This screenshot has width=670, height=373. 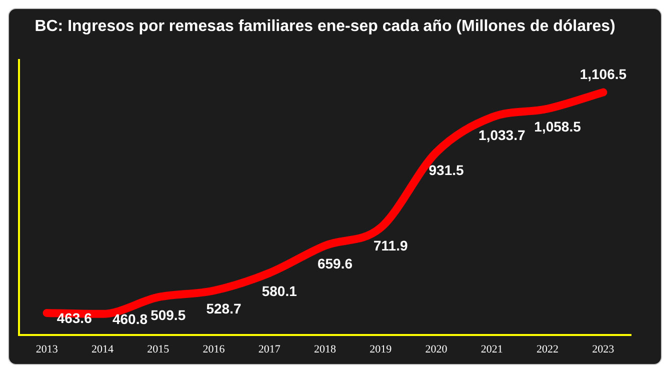 What do you see at coordinates (325, 27) in the screenshot?
I see `chart-title: BC: Ingresos por remesas familiares ene-sep cada año (Millones de dólares)` at bounding box center [325, 27].